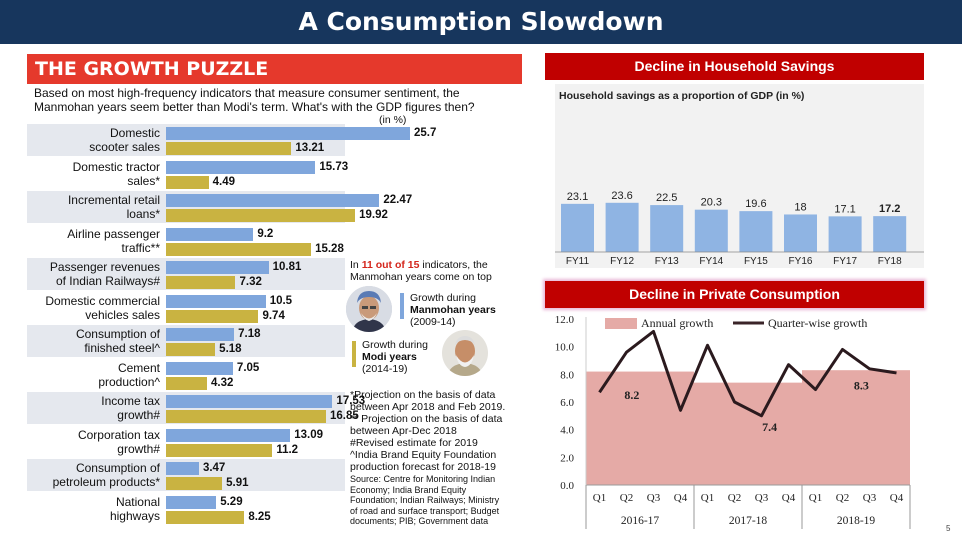 The image size is (962, 546). Describe the element at coordinates (116, 173) in the screenshot. I see `indicator-label: Domestic tractor sales*` at that location.